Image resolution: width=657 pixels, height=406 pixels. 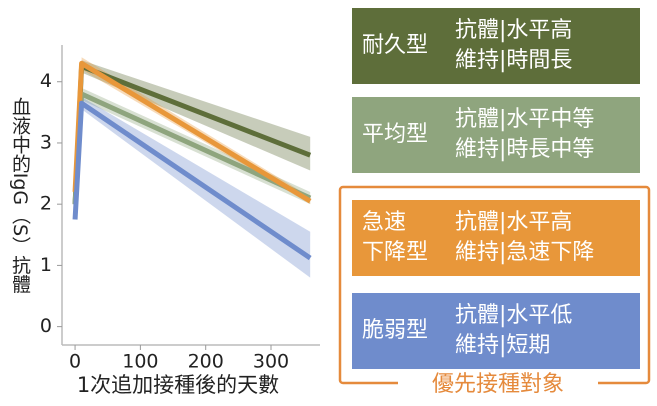 What do you see at coordinates (395, 252) in the screenshot?
I see `legend-label: 下降型` at bounding box center [395, 252].